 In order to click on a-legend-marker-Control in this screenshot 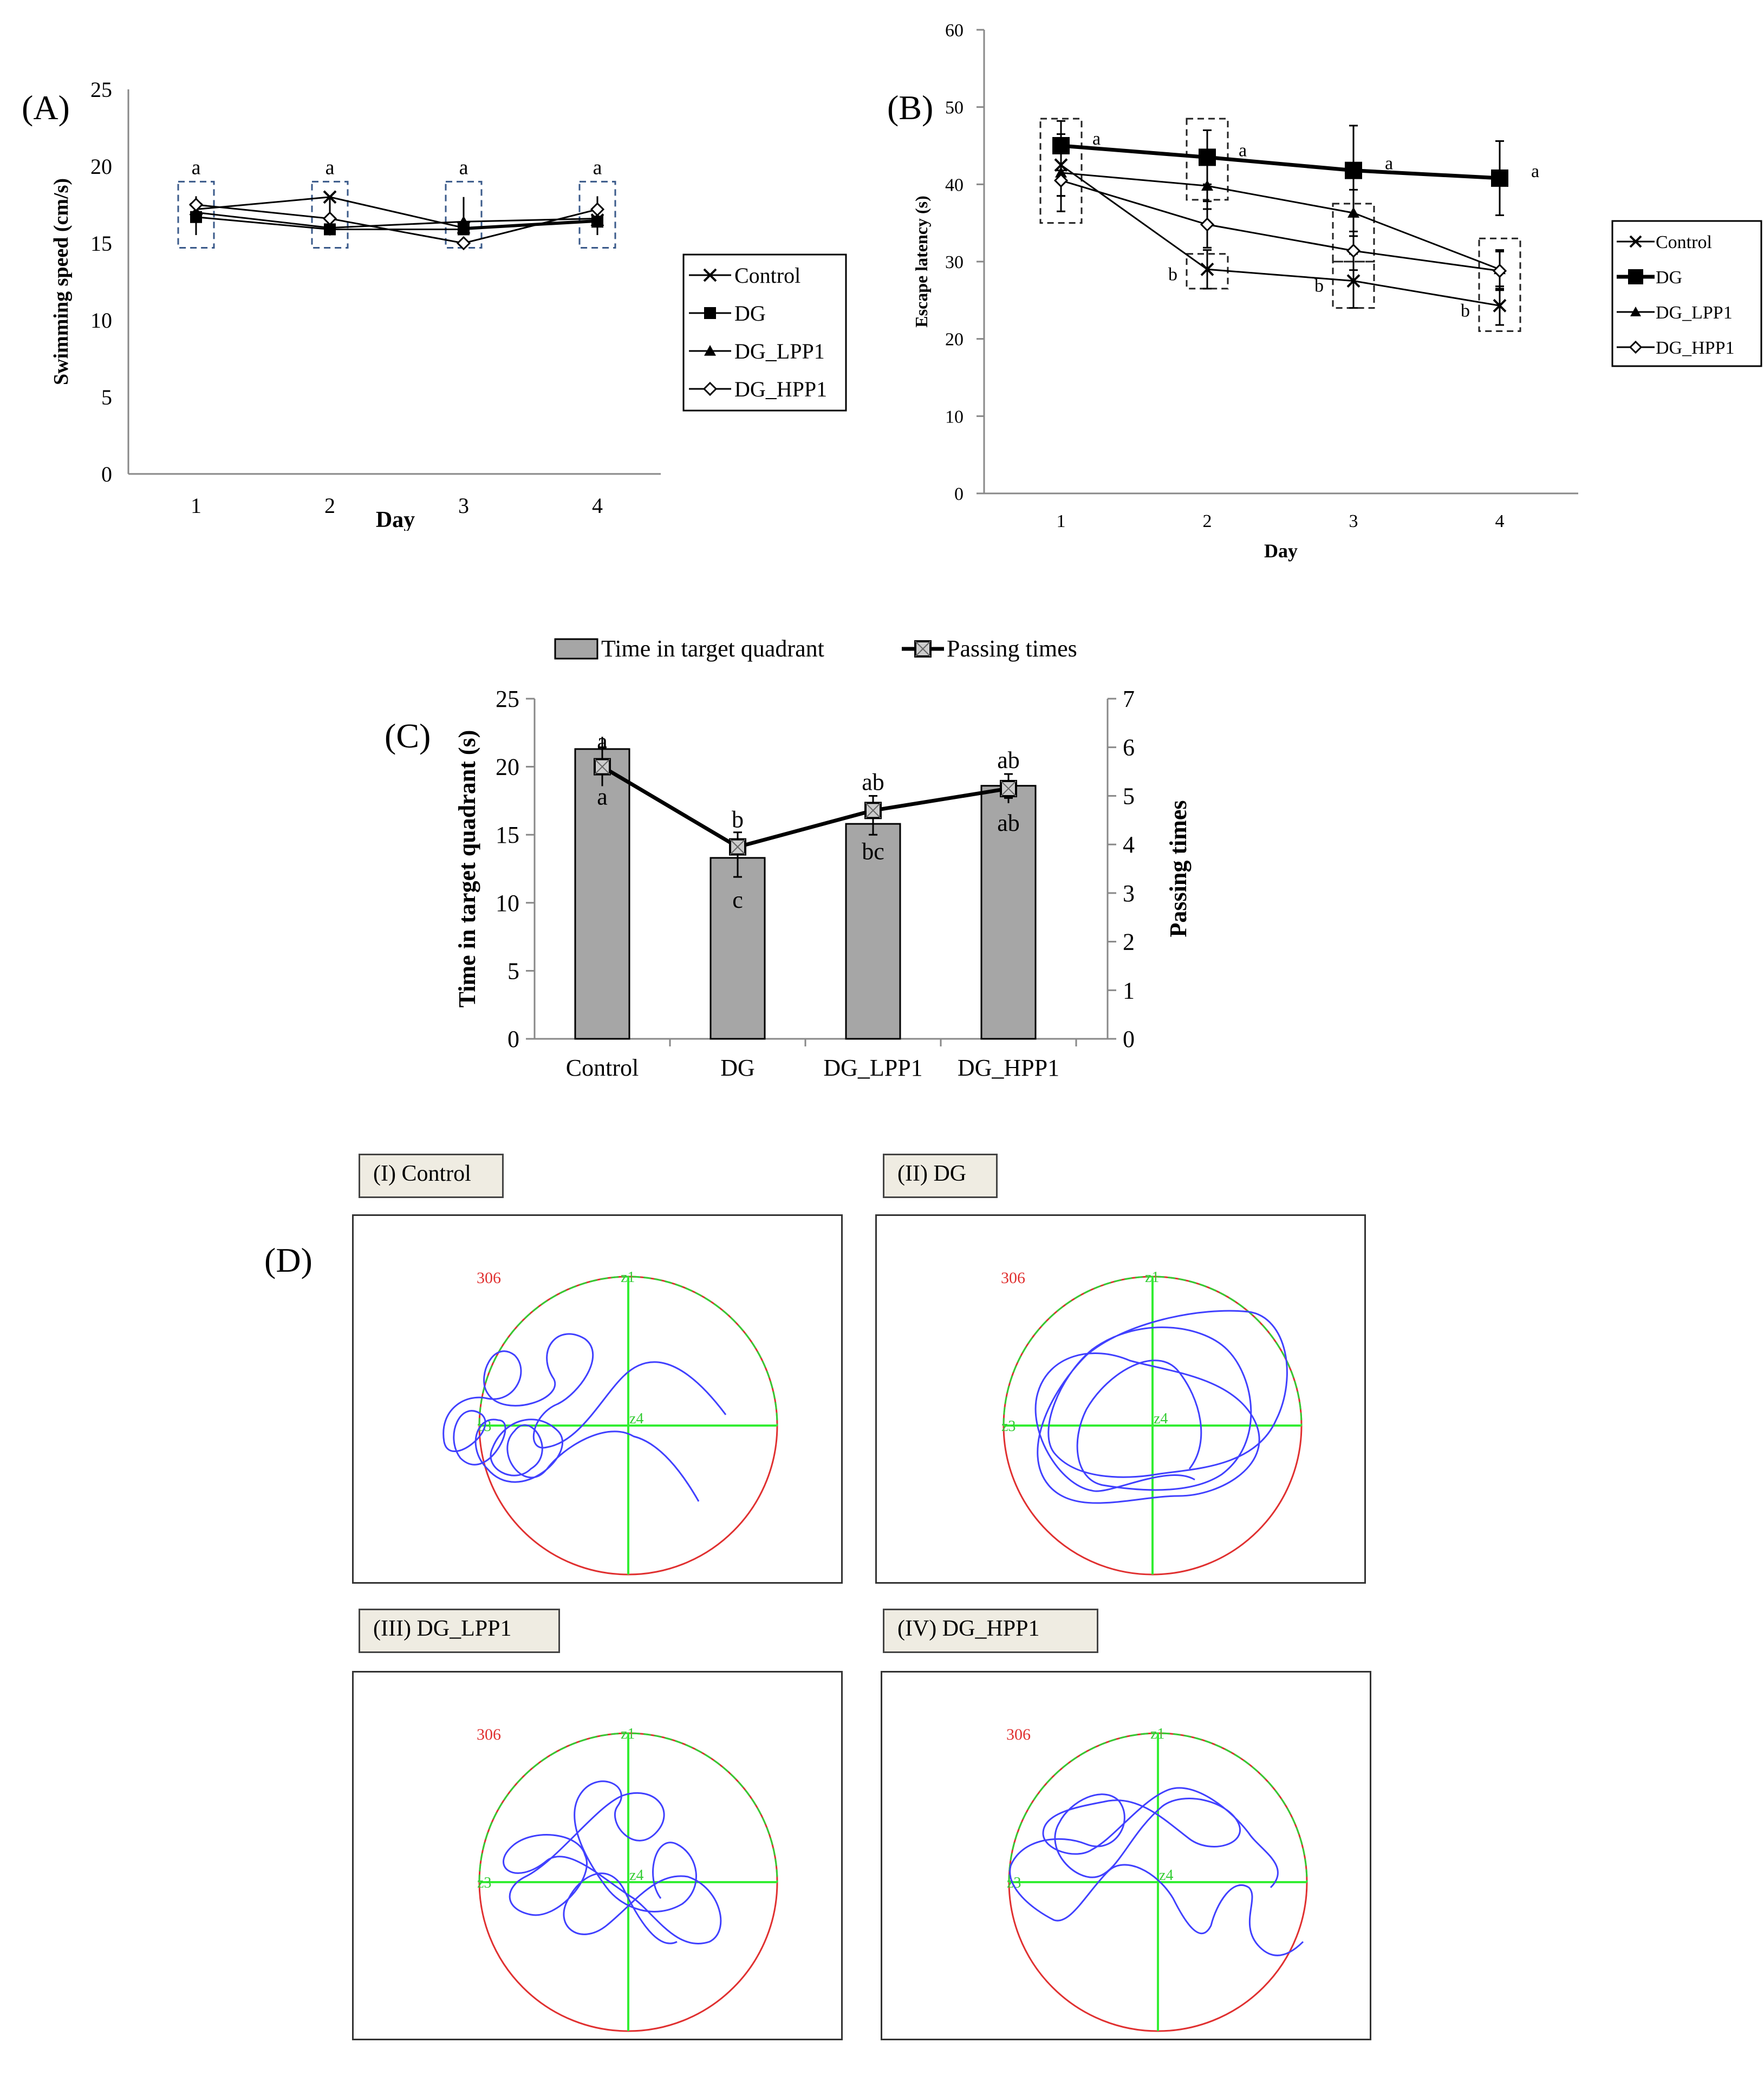, I will do `click(710, 275)`.